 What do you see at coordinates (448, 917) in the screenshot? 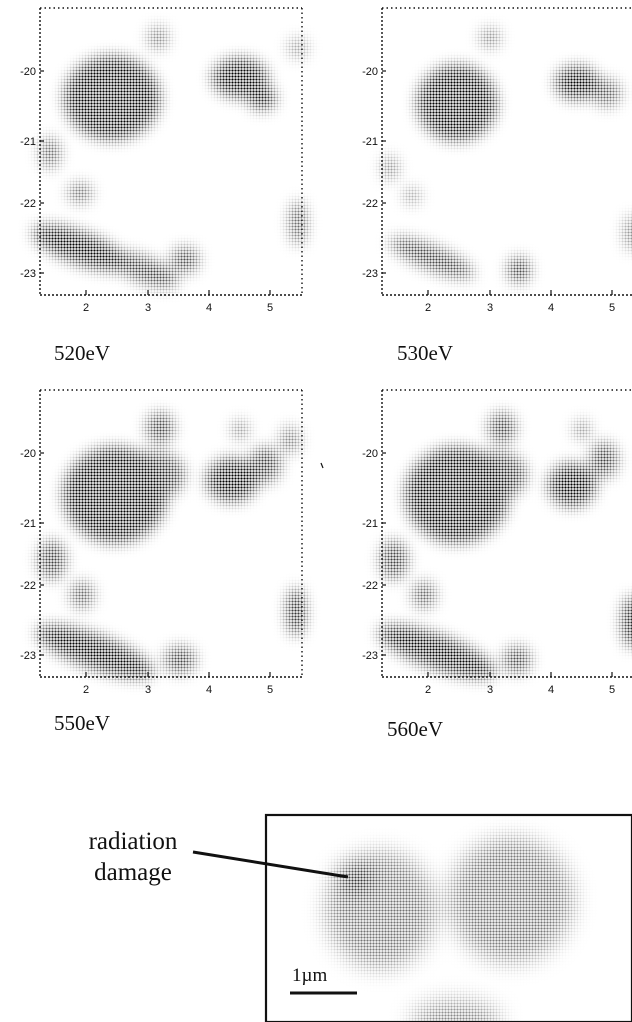
I see `inset-frame` at bounding box center [448, 917].